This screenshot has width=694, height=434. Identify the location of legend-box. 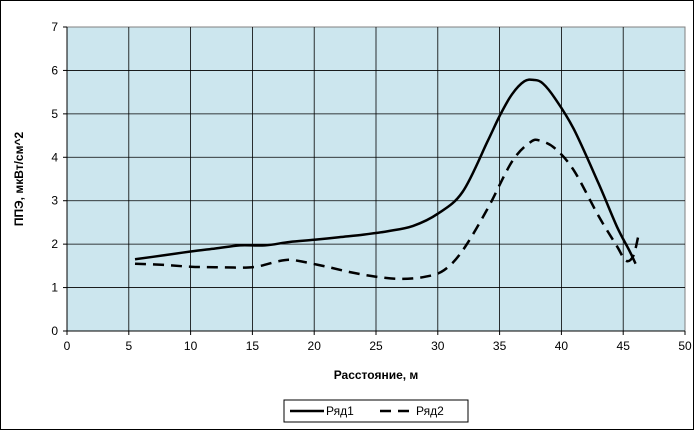
(376, 411).